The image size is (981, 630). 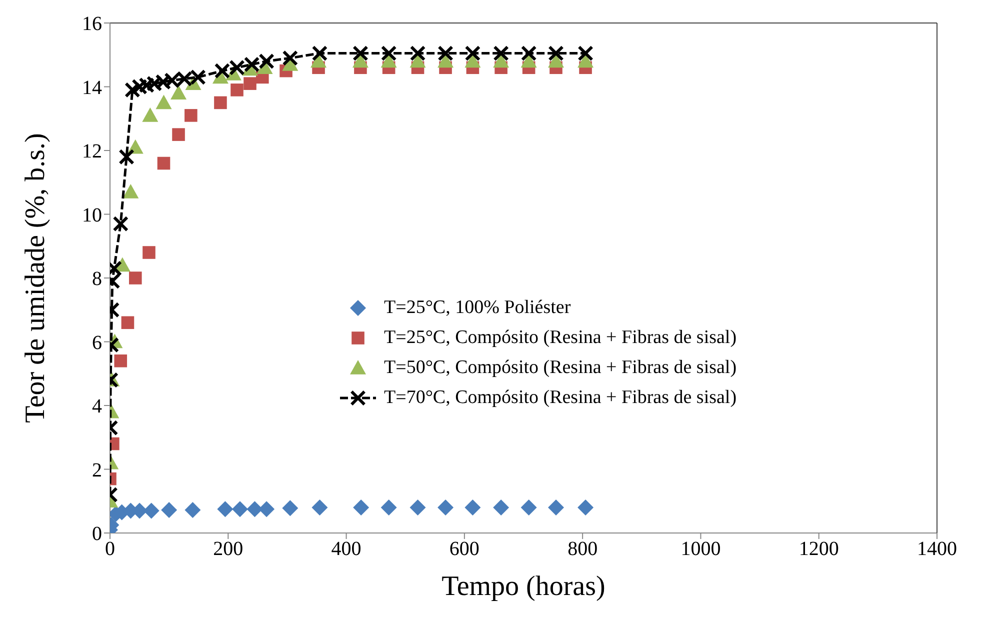 What do you see at coordinates (97, 343) in the screenshot?
I see `y-tick-label: 6` at bounding box center [97, 343].